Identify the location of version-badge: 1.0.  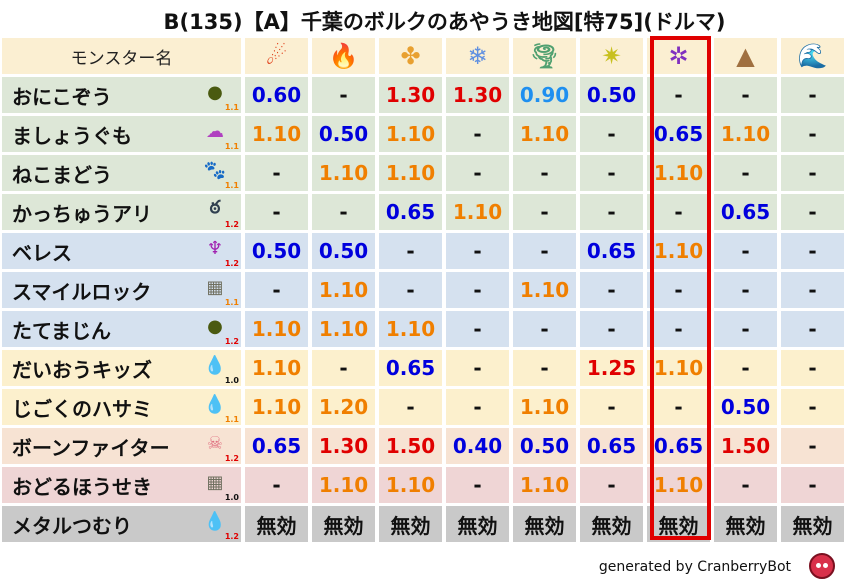
(231, 380).